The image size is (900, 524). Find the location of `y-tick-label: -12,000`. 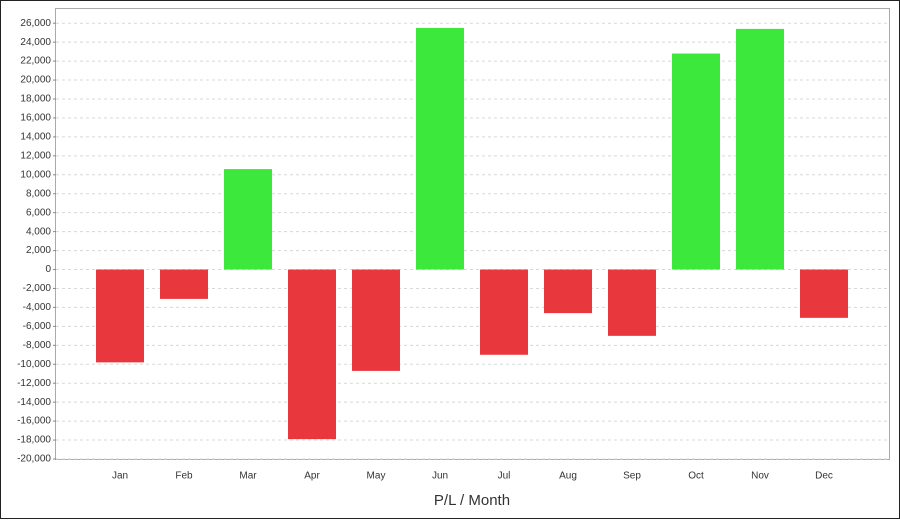

y-tick-label: -12,000 is located at coordinates (34, 383).